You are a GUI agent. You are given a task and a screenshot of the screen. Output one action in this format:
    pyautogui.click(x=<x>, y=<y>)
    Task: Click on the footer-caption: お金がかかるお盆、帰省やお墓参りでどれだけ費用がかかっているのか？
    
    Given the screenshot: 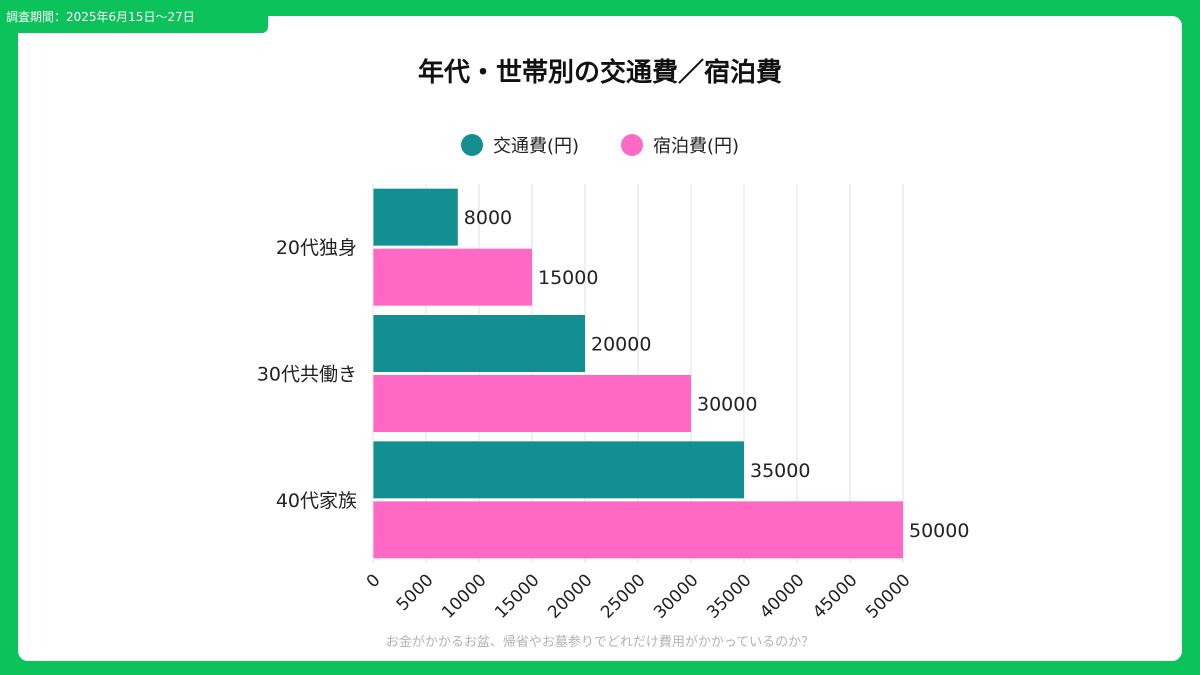 What is the action you would take?
    pyautogui.click(x=600, y=642)
    